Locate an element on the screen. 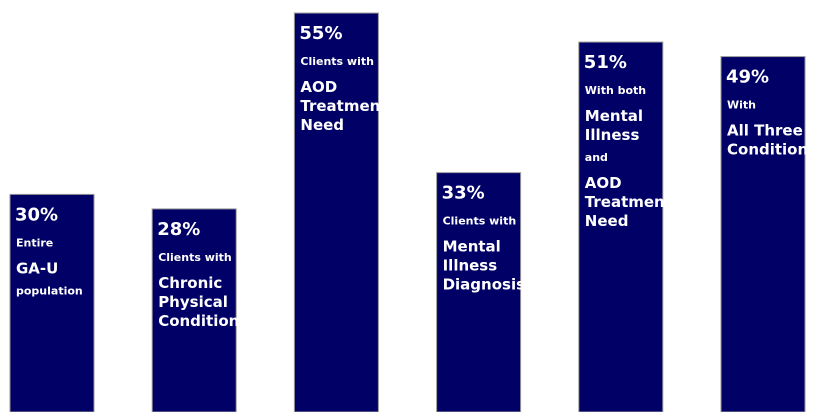 The height and width of the screenshot is (412, 840). value-label: 49% is located at coordinates (747, 77).